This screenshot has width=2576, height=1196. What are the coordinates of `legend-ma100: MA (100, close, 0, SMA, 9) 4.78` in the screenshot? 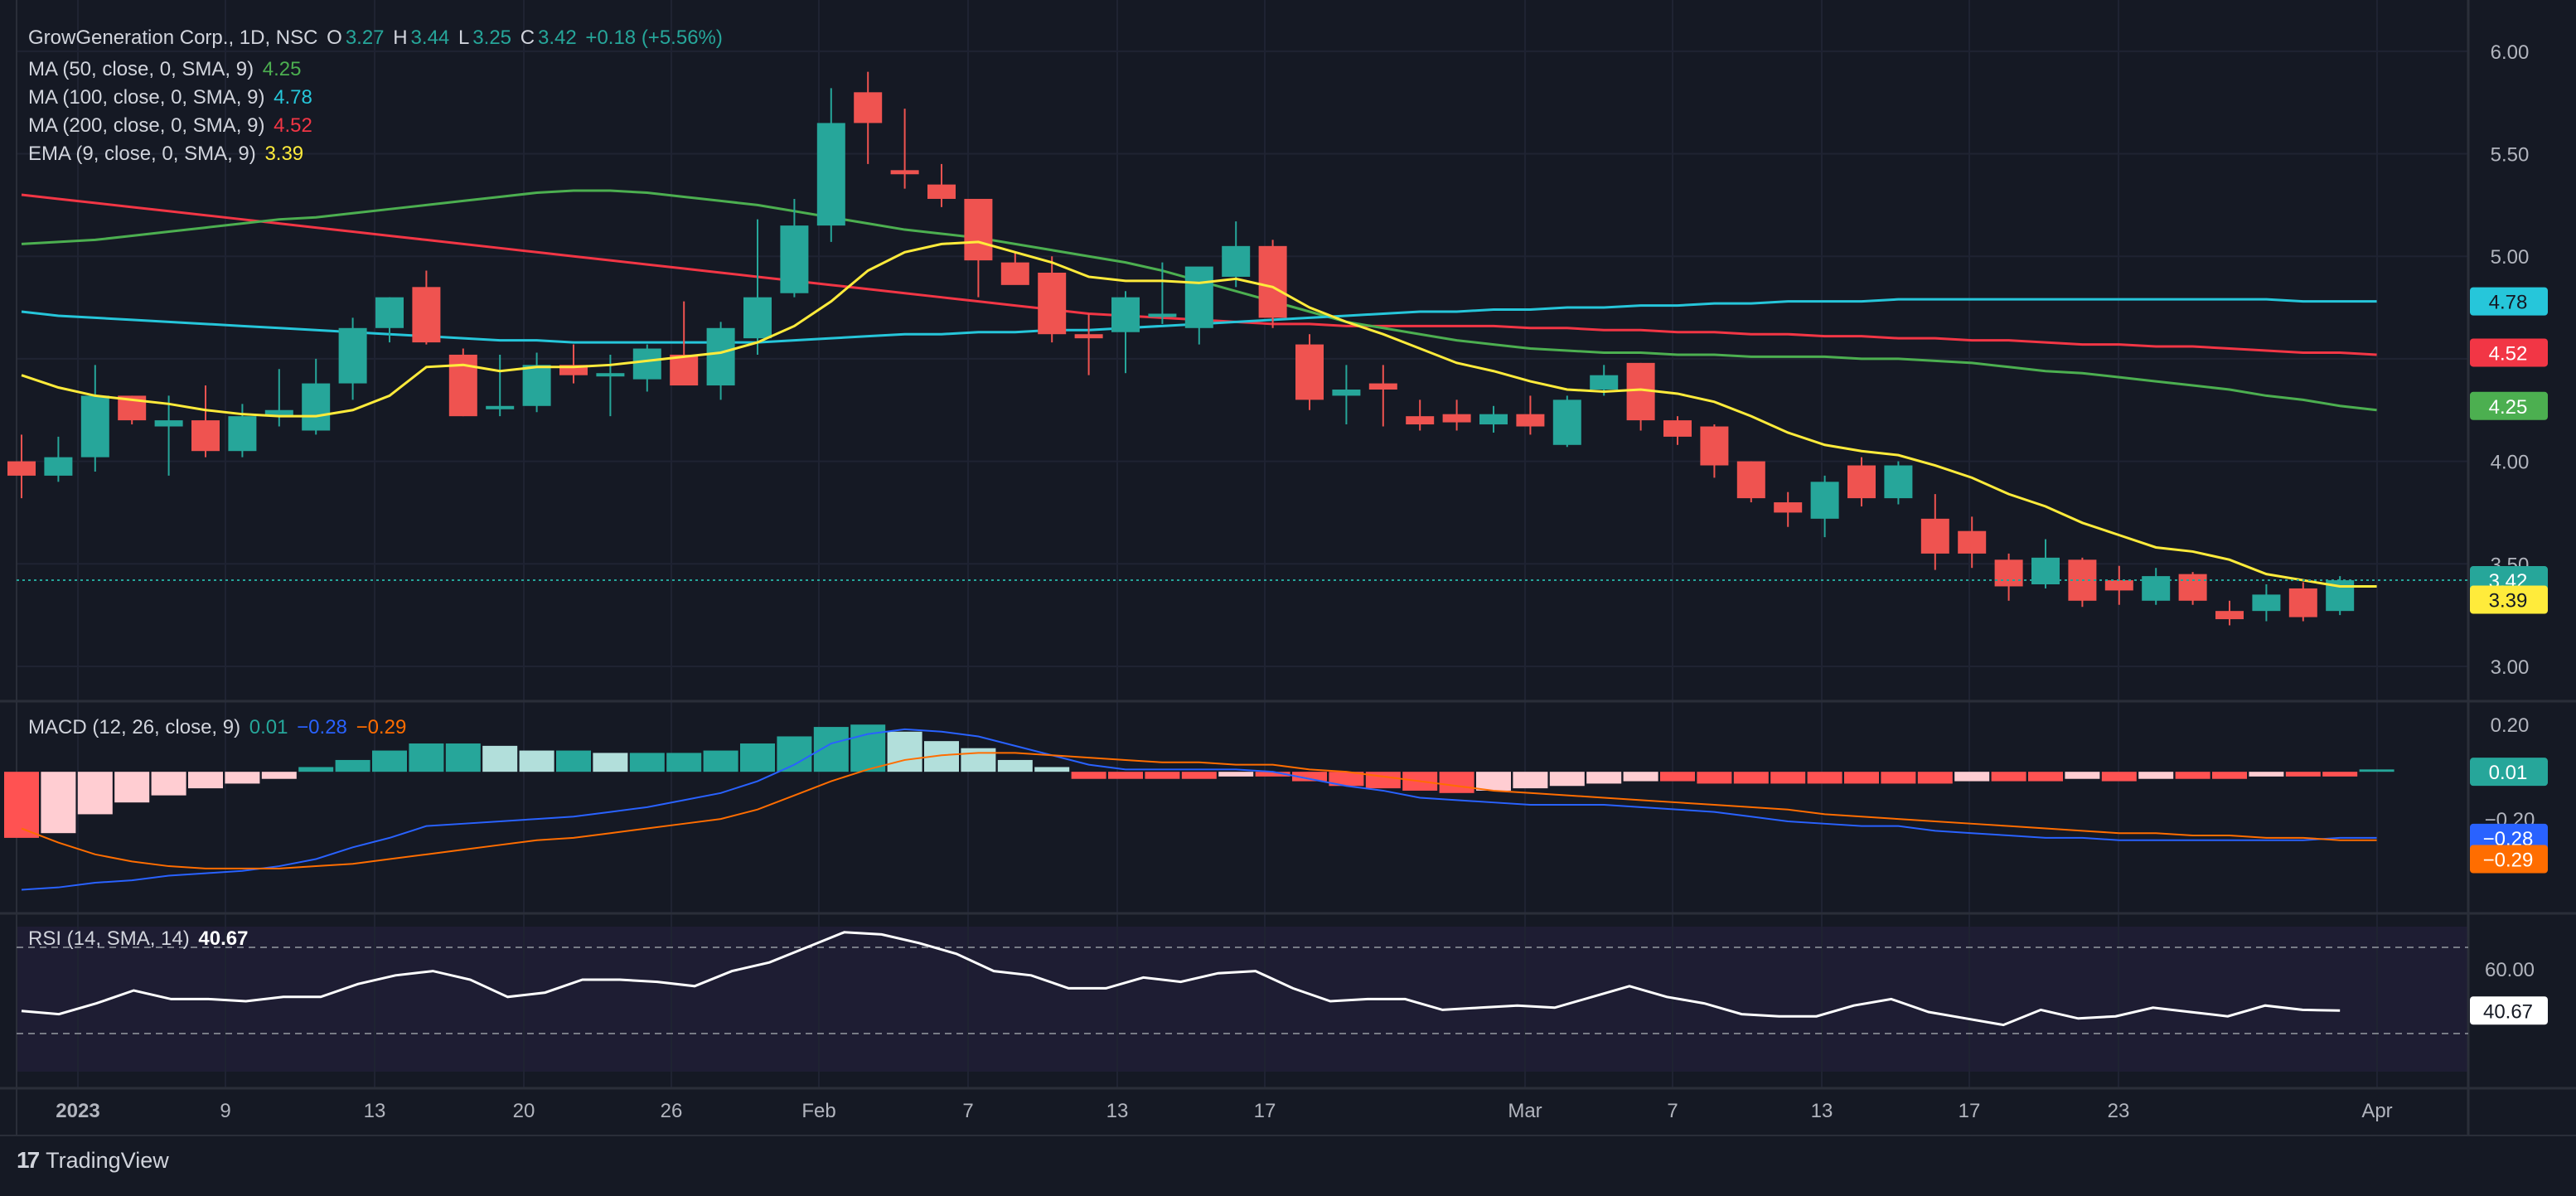 It's located at (172, 98).